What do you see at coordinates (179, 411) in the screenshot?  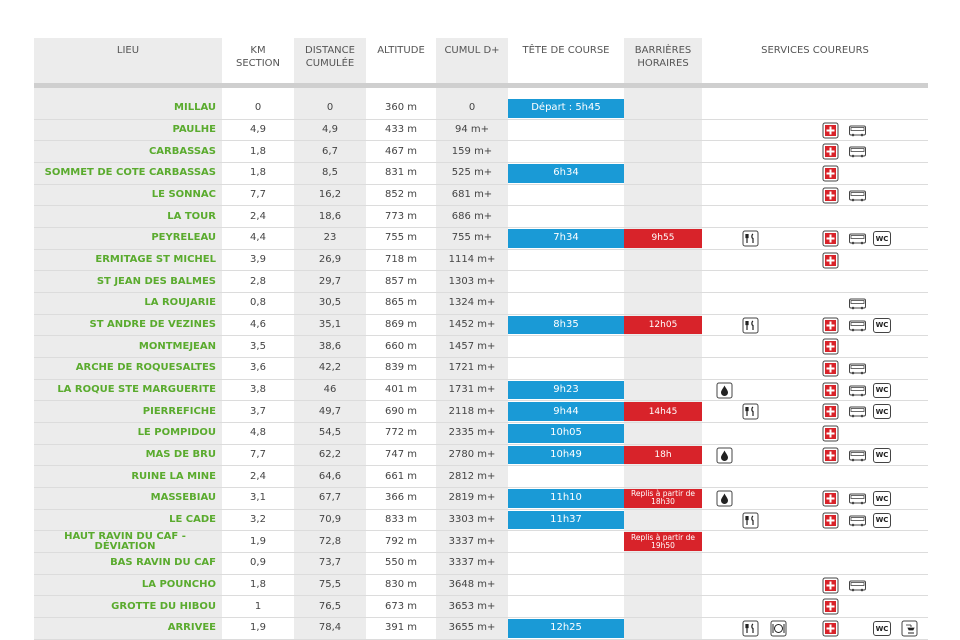 I see `place-name: PIERREFICHE` at bounding box center [179, 411].